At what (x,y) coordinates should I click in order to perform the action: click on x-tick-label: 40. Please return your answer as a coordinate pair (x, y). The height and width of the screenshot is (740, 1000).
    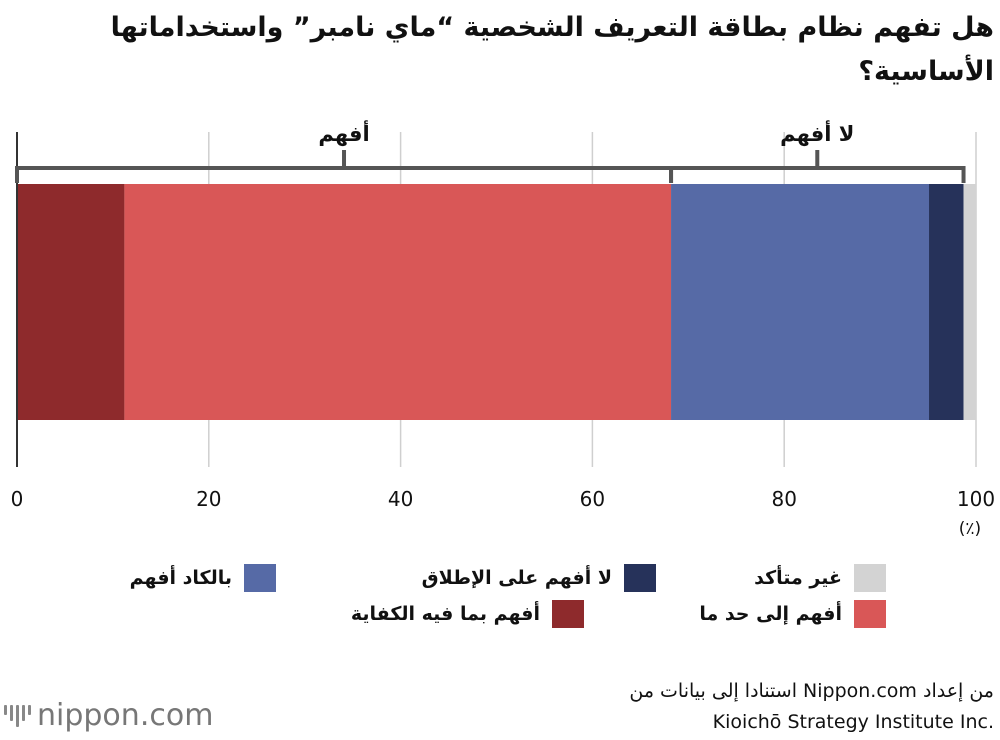
    Looking at the image, I should click on (400, 499).